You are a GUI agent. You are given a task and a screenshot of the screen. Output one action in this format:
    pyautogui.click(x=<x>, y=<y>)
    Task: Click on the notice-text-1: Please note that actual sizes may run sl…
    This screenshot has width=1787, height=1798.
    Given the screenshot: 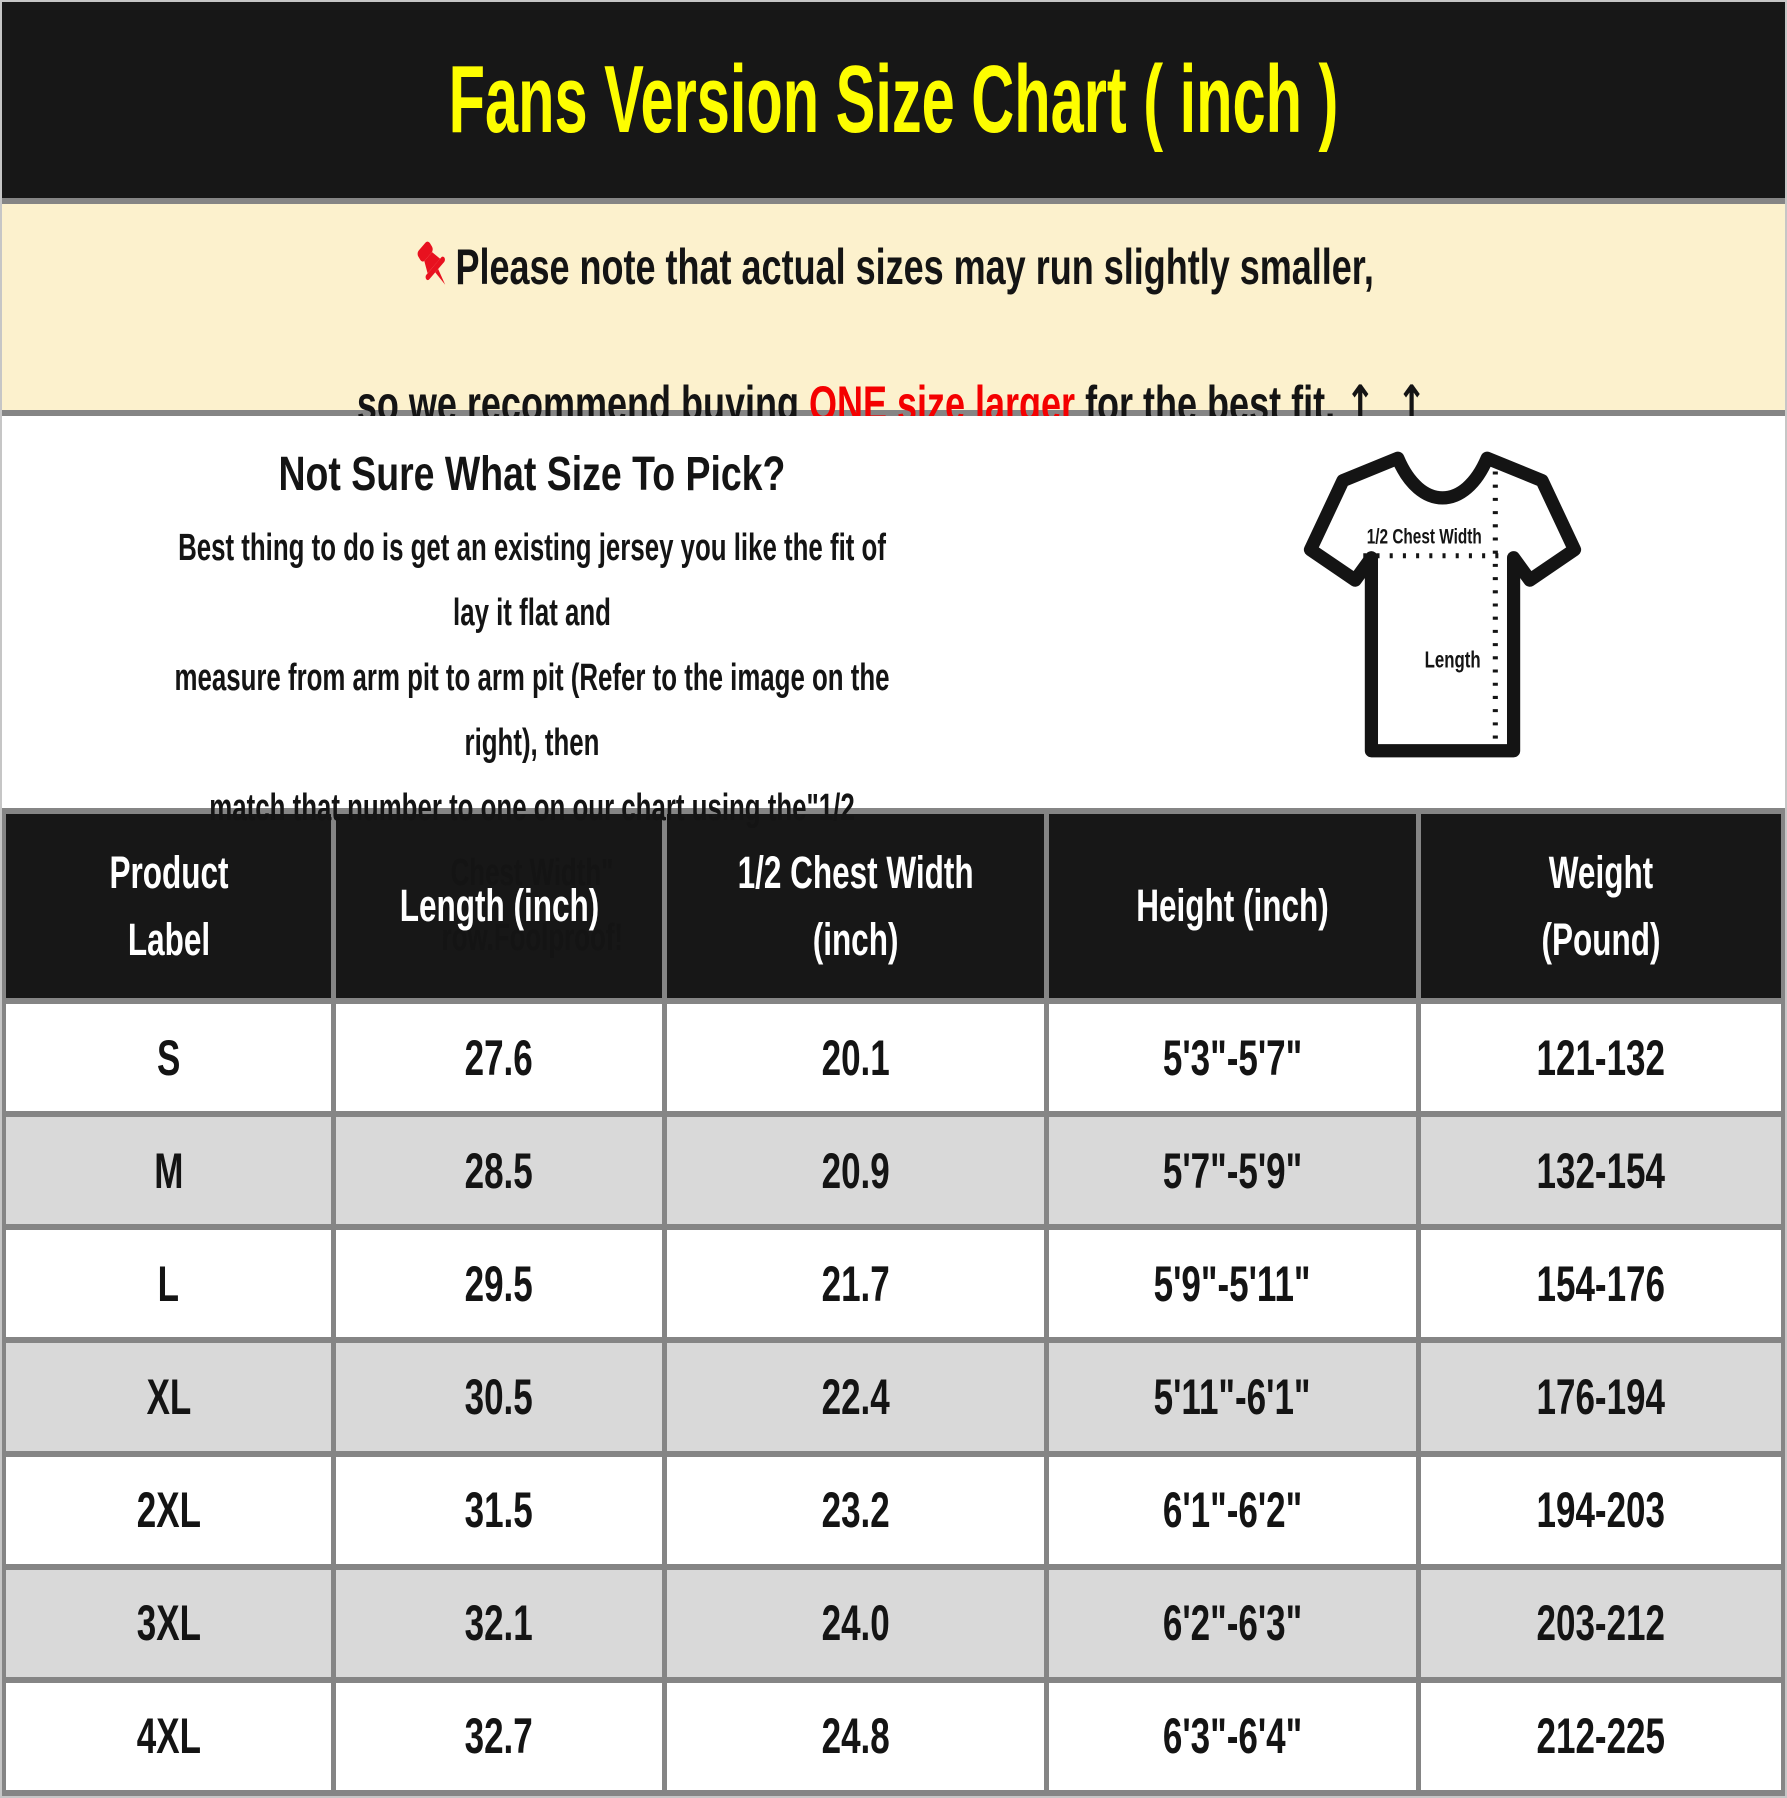 What is the action you would take?
    pyautogui.click(x=914, y=267)
    